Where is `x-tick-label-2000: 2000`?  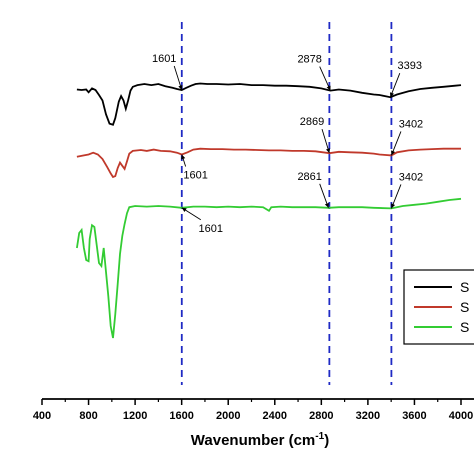
x-tick-label-2000: 2000 is located at coordinates (228, 416).